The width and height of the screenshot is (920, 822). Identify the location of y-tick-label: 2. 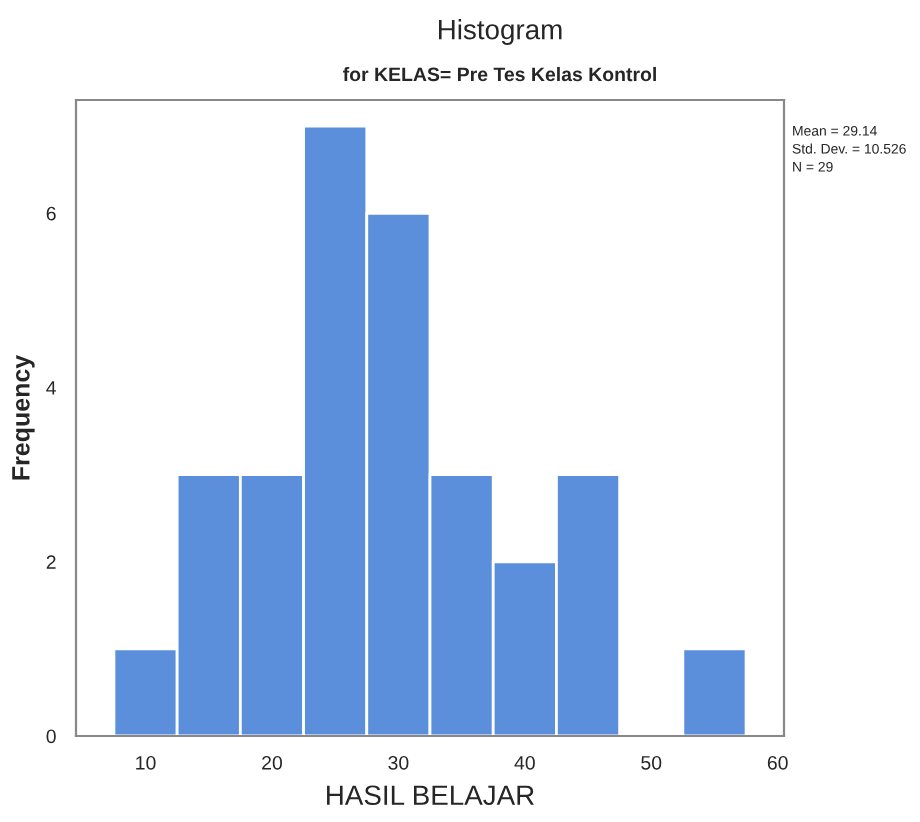
(51, 562).